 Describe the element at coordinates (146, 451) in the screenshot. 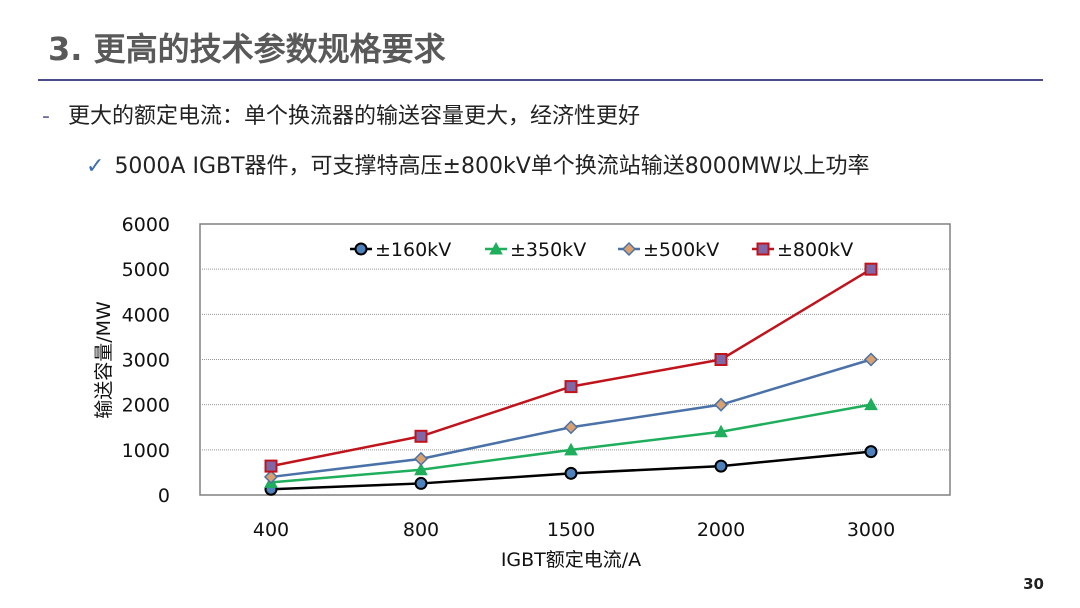

I see `y-tick-label: 1000` at that location.